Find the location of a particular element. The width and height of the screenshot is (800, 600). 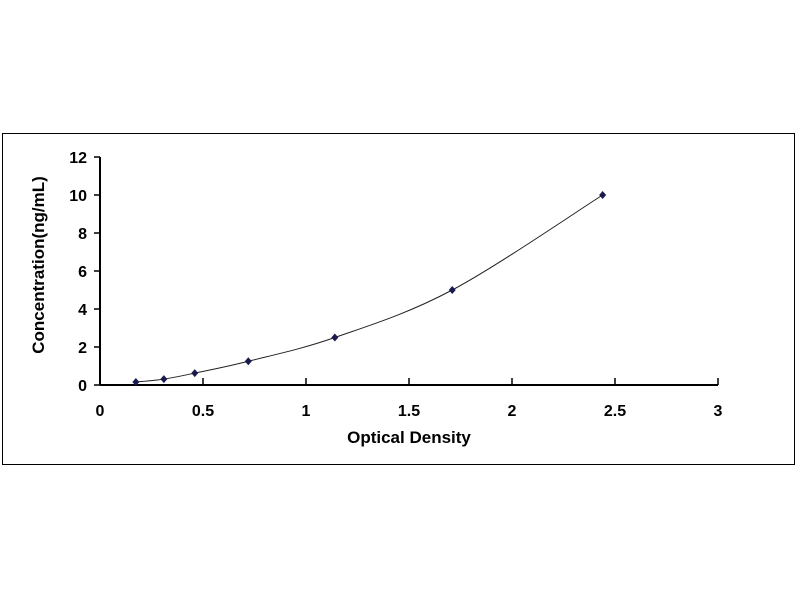

x-tick-label: 2.5 is located at coordinates (615, 411).